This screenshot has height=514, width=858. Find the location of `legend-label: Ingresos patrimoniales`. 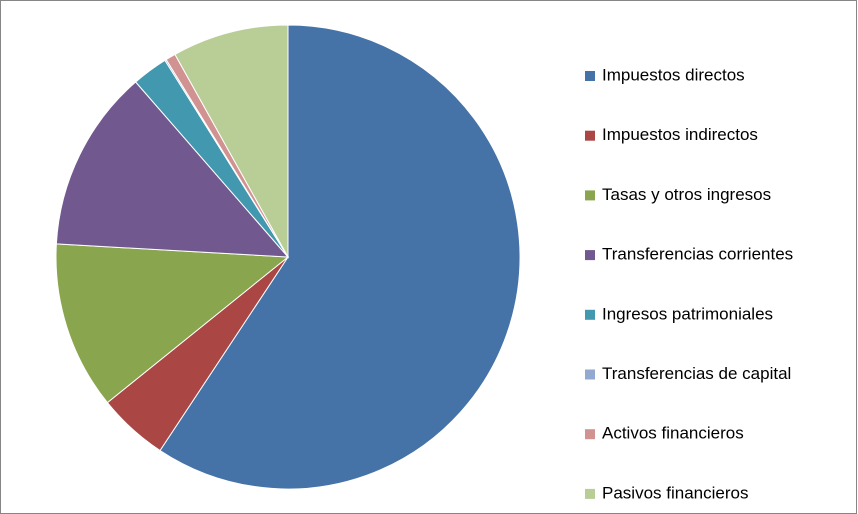

legend-label: Ingresos patrimoniales is located at coordinates (687, 313).